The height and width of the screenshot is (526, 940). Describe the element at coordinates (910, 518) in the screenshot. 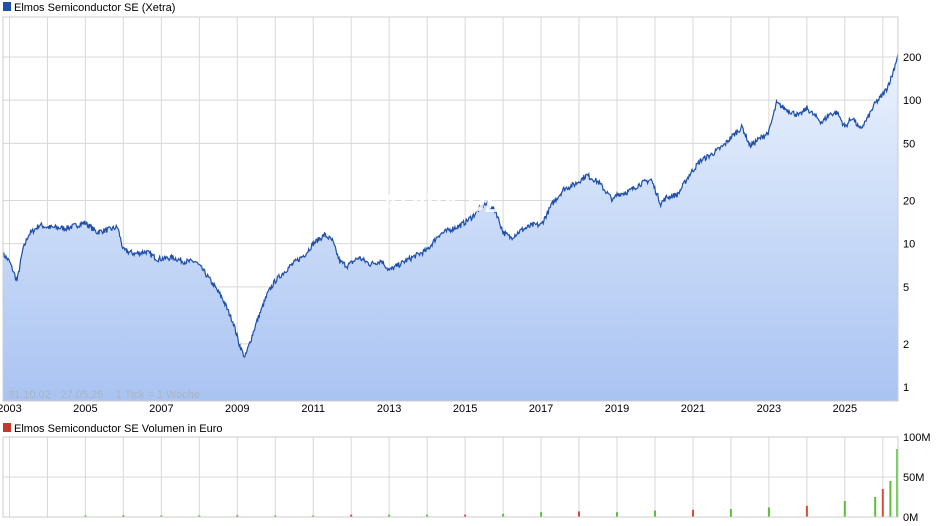

I see `volume-y-tick-label: 0M` at that location.